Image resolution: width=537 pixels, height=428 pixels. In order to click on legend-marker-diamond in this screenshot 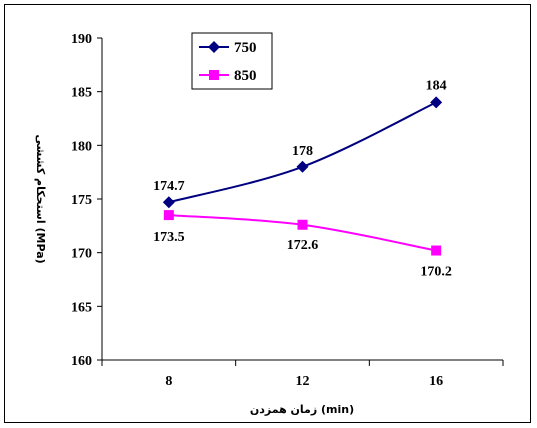, I will do `click(214, 47)`.